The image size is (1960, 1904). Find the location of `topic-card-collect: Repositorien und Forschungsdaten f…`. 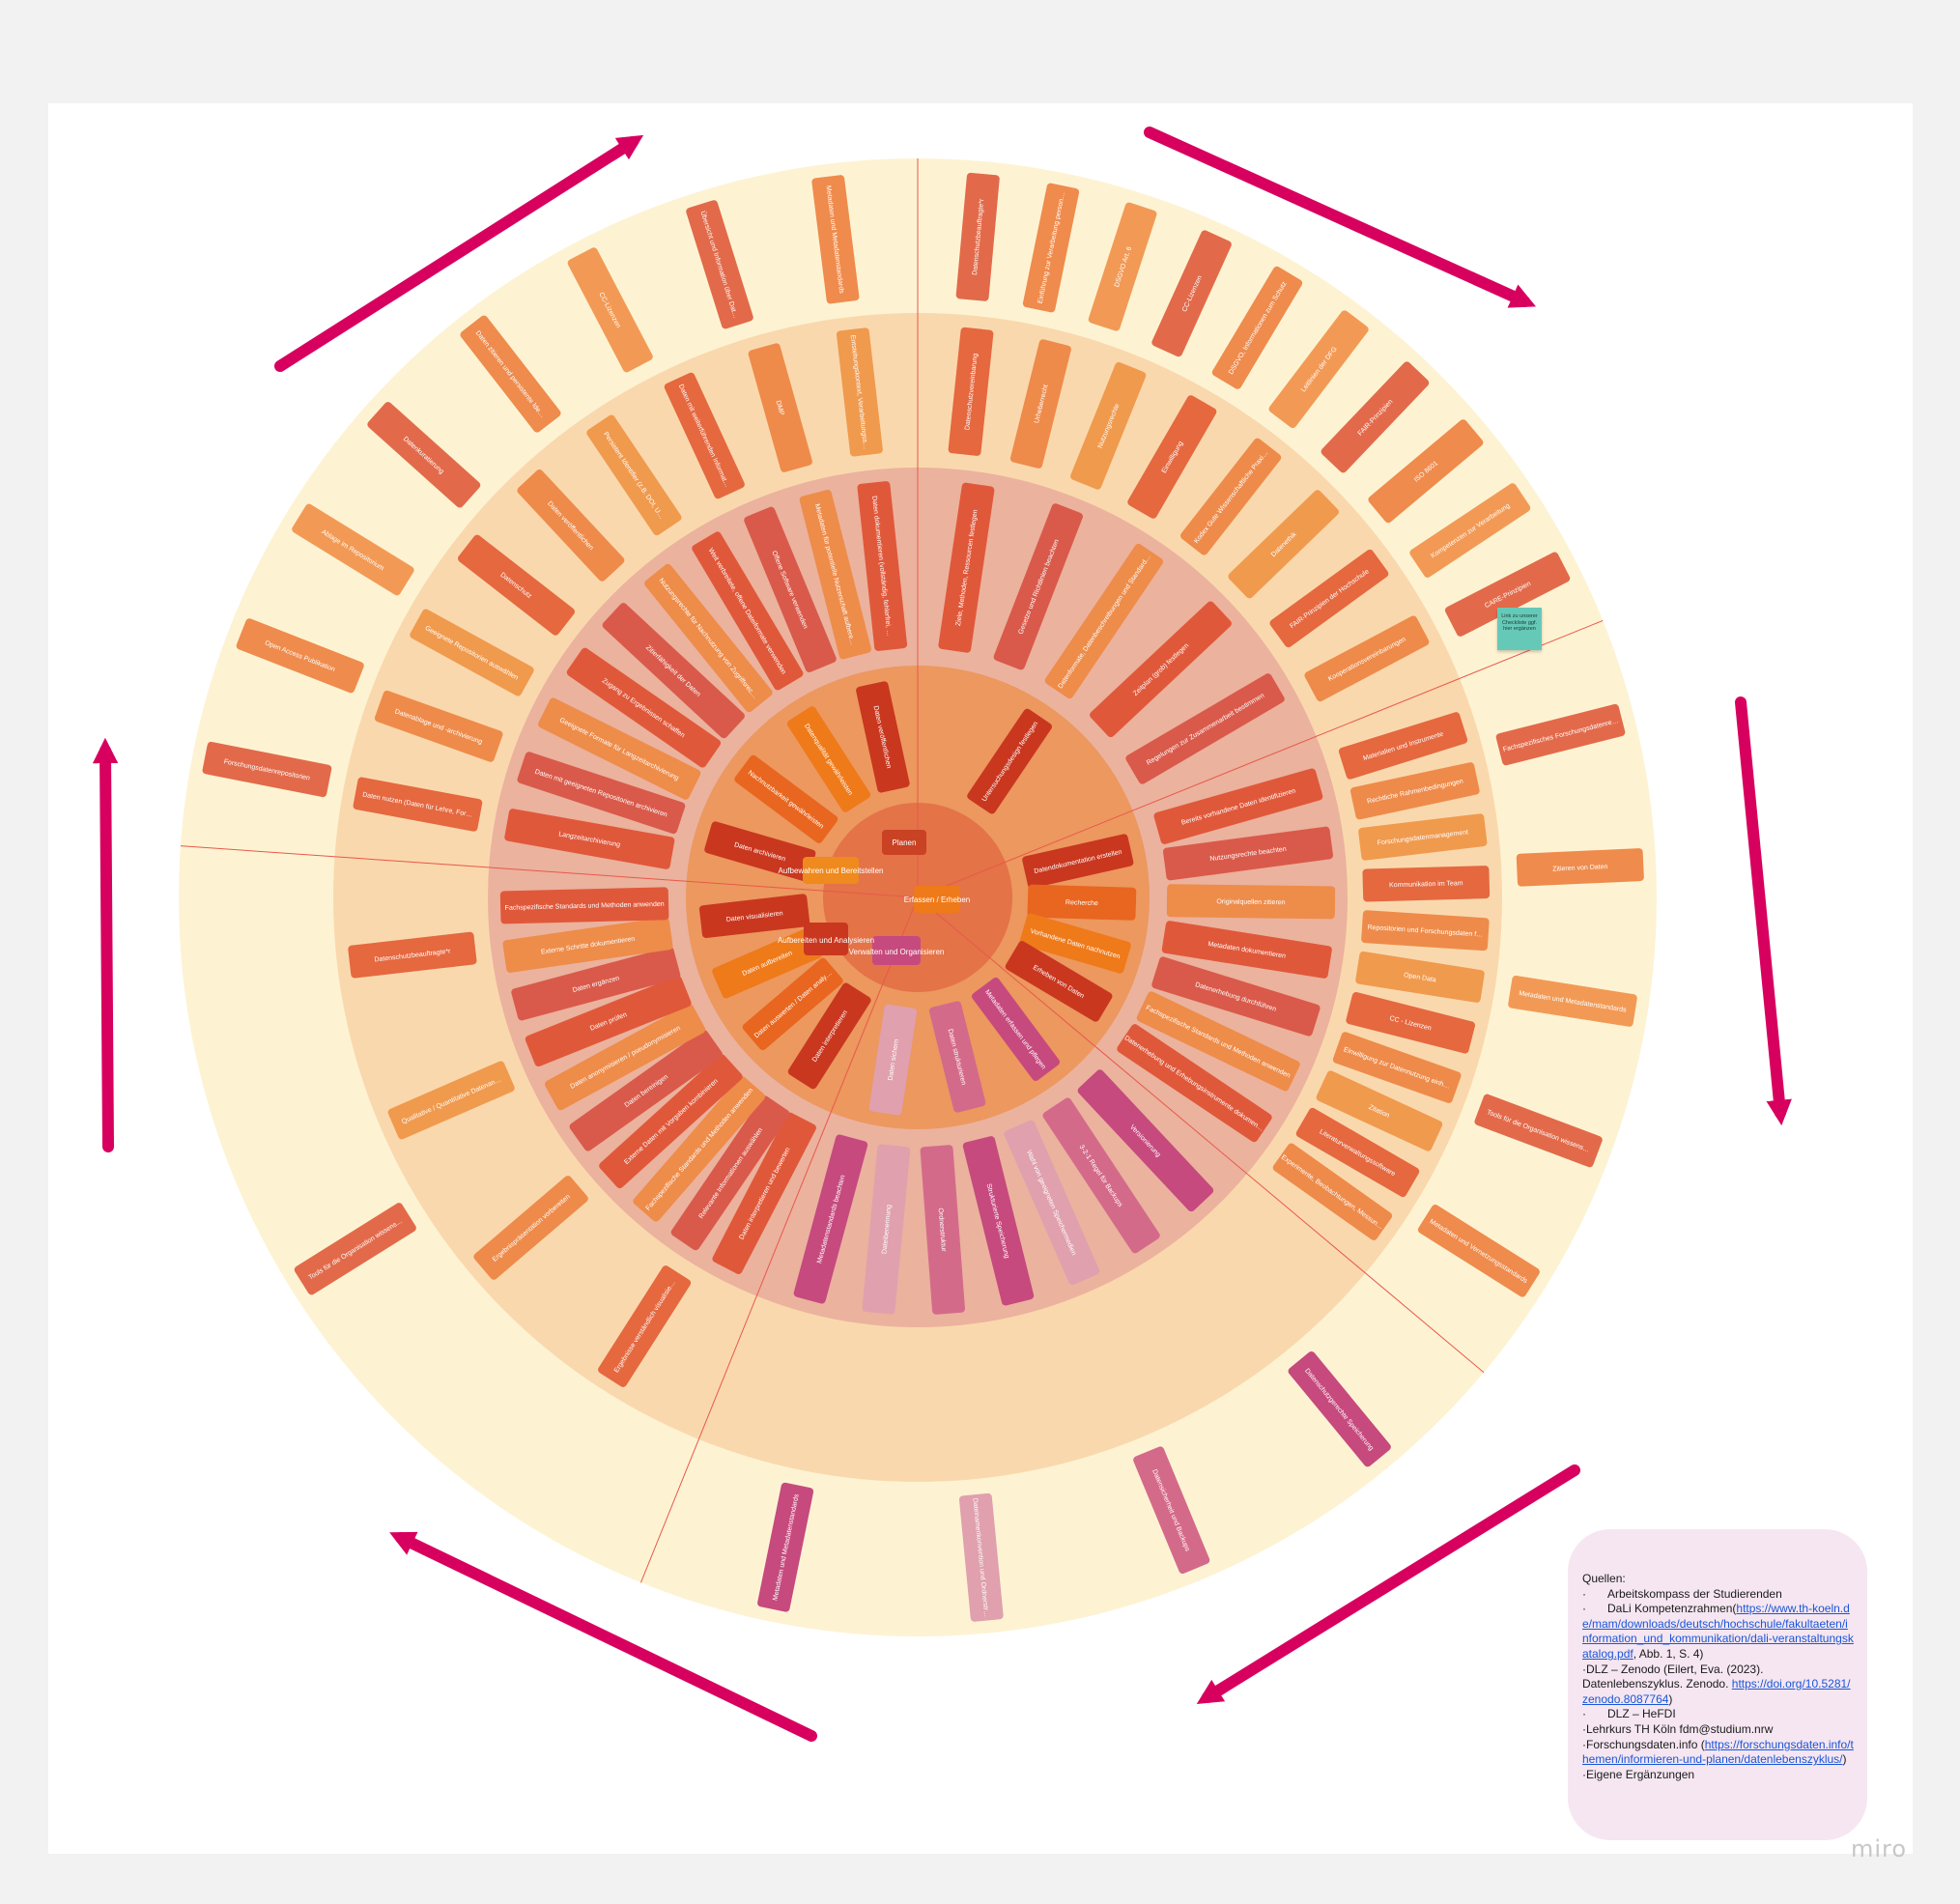

topic-card-collect: Repositorien und Forschungsdaten f… is located at coordinates (1426, 931).